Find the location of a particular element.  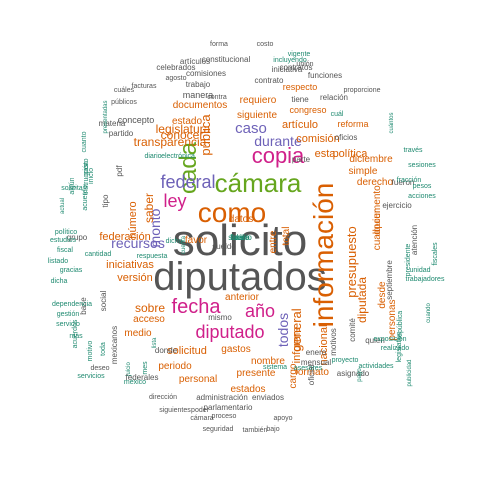

cloud-word: también is located at coordinates (255, 430).